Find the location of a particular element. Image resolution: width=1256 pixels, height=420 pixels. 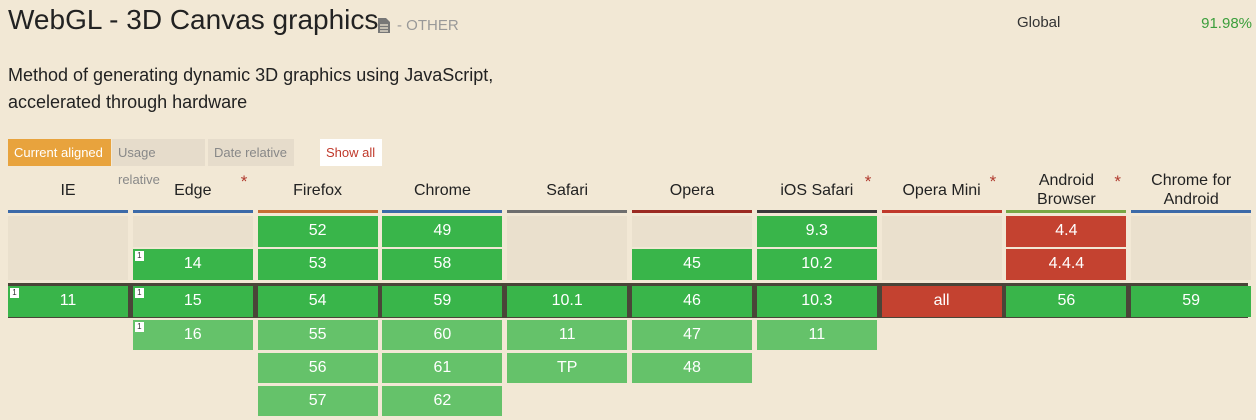

version-cell: 11 1 is located at coordinates (68, 301).